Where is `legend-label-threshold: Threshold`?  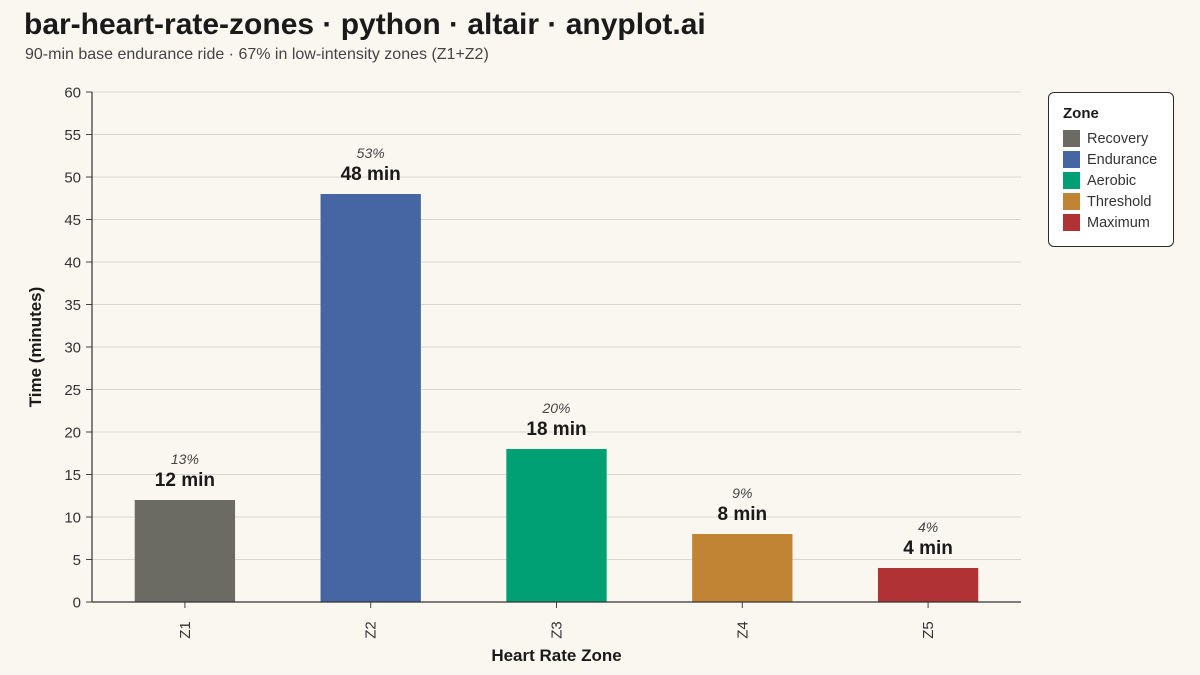 legend-label-threshold: Threshold is located at coordinates (1119, 201).